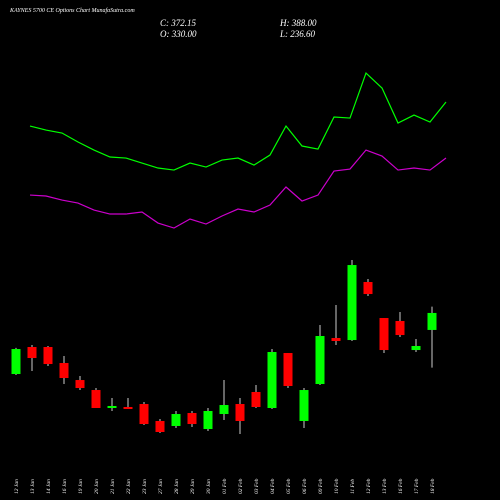 This screenshot has height=500, width=500. What do you see at coordinates (33, 486) in the screenshot?
I see `x-tick-label: 13 Jan` at bounding box center [33, 486].